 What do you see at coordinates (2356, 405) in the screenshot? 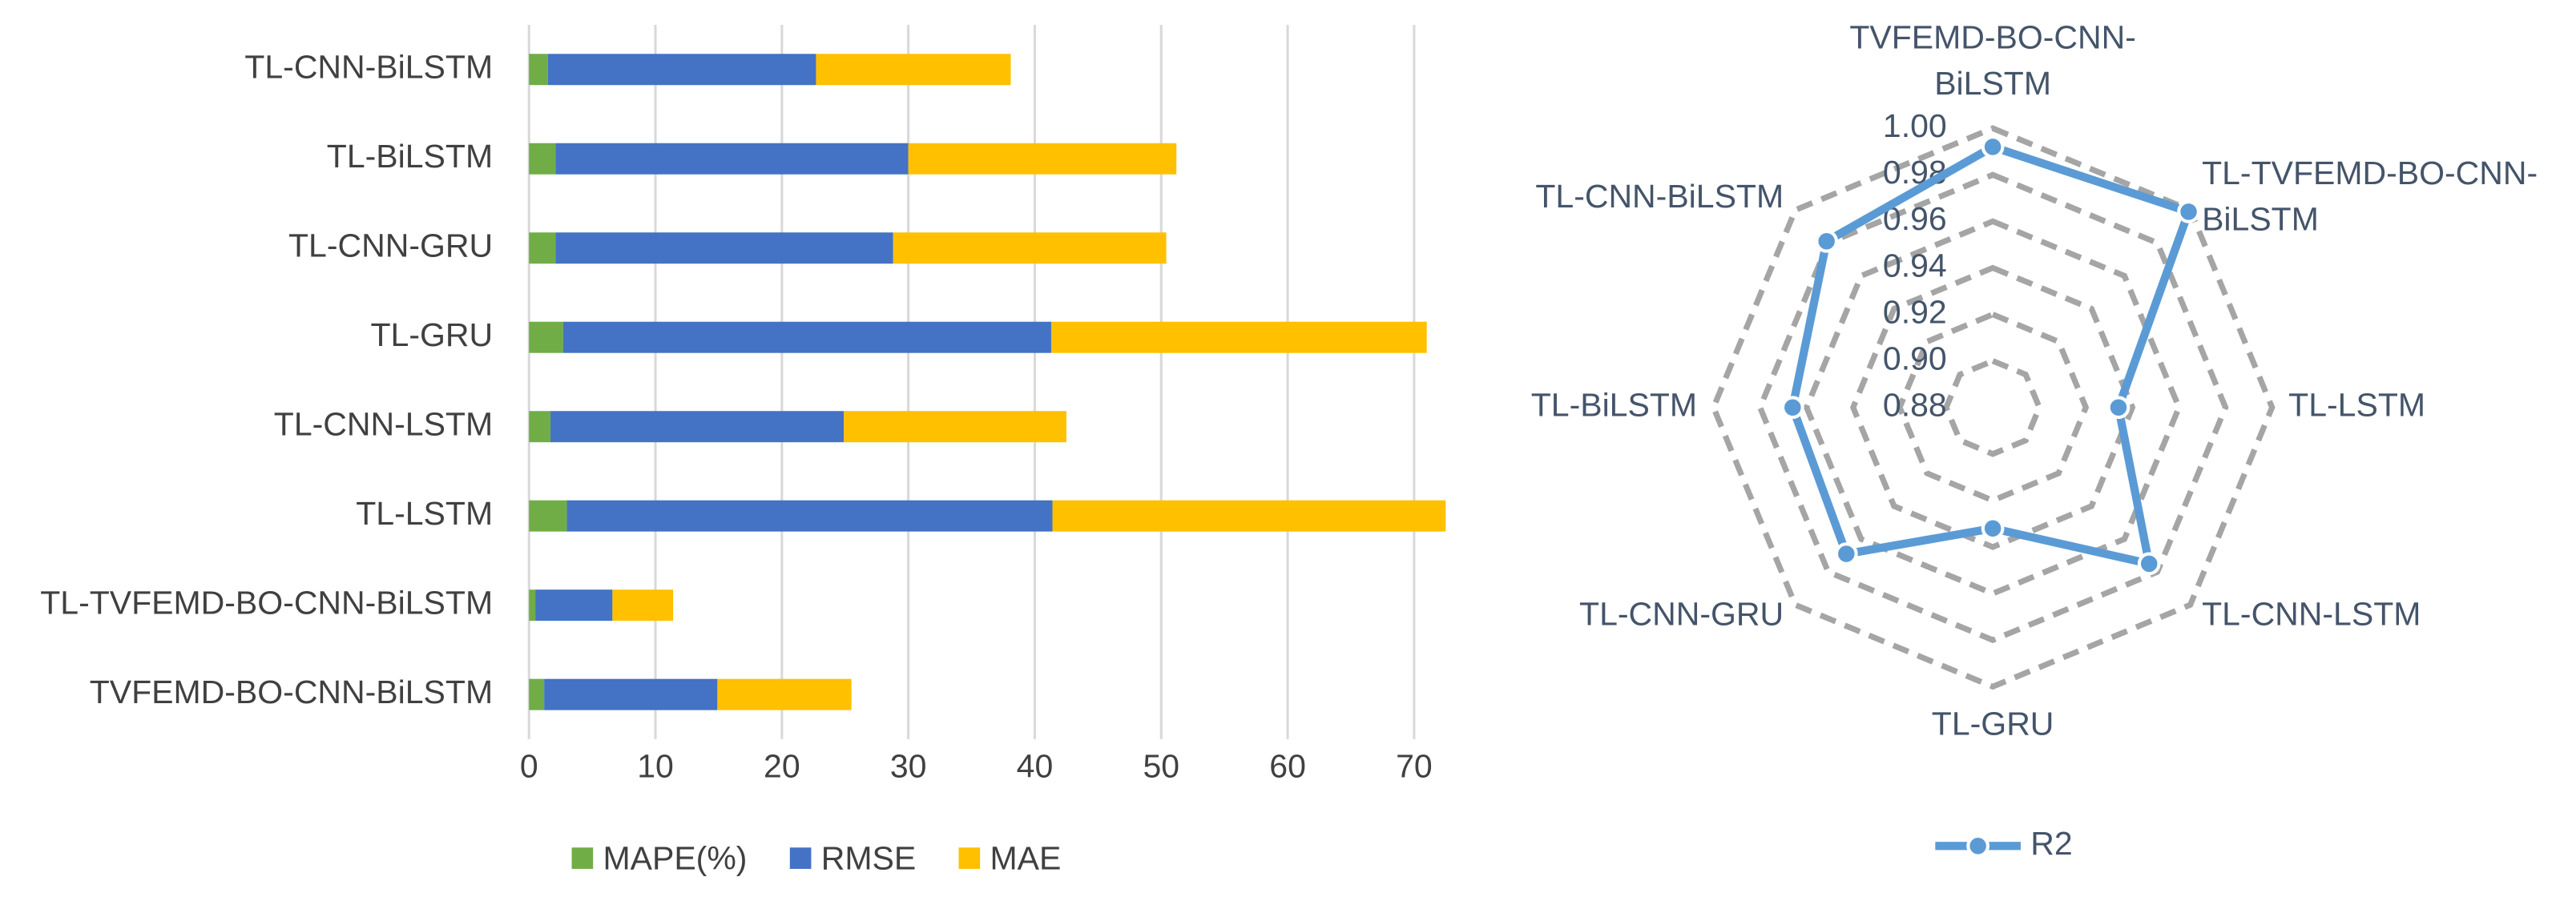
I see `category-label: TL-LSTM` at bounding box center [2356, 405].